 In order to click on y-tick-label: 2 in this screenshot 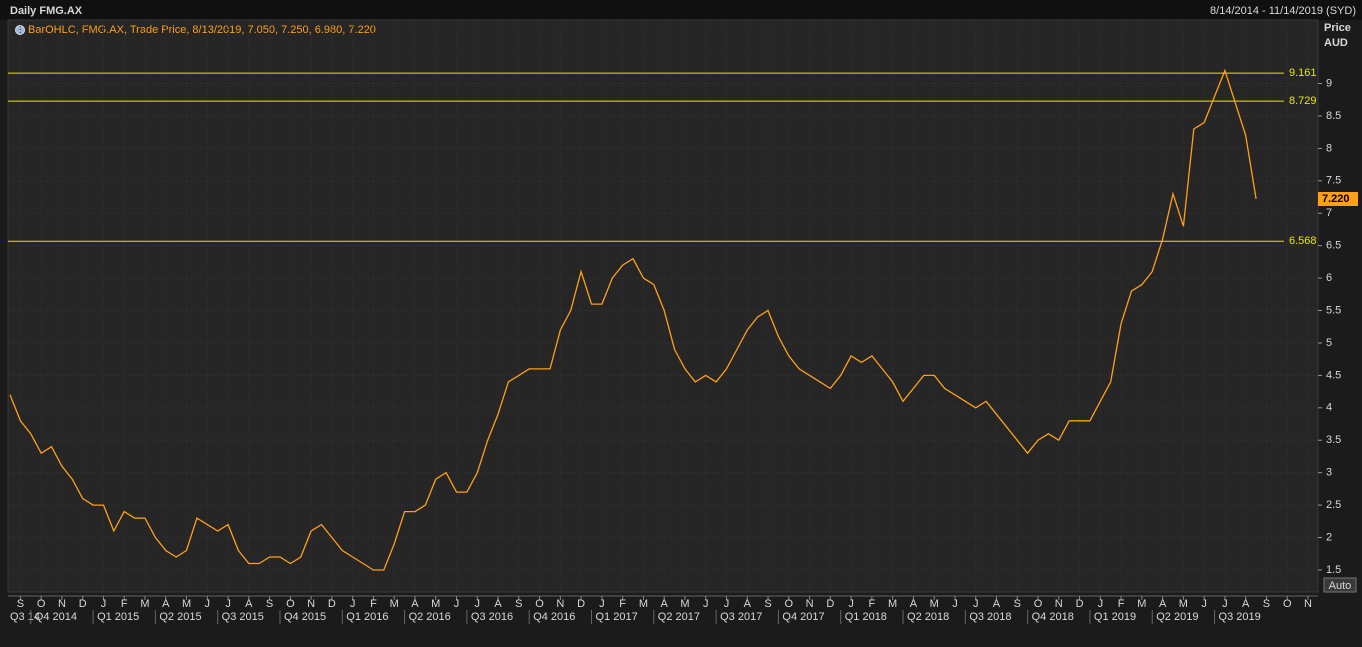, I will do `click(1329, 537)`.